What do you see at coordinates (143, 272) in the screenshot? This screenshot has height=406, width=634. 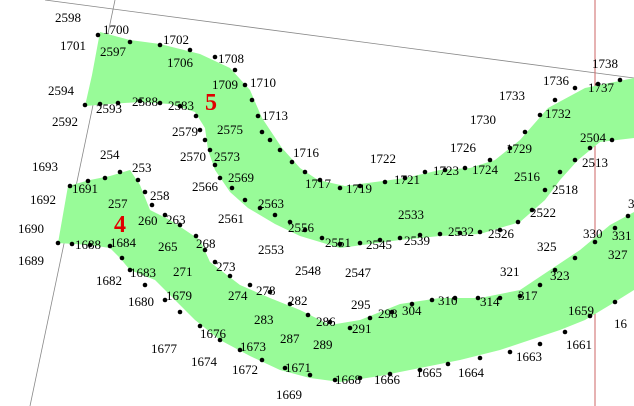 I see `point-label: 1683` at bounding box center [143, 272].